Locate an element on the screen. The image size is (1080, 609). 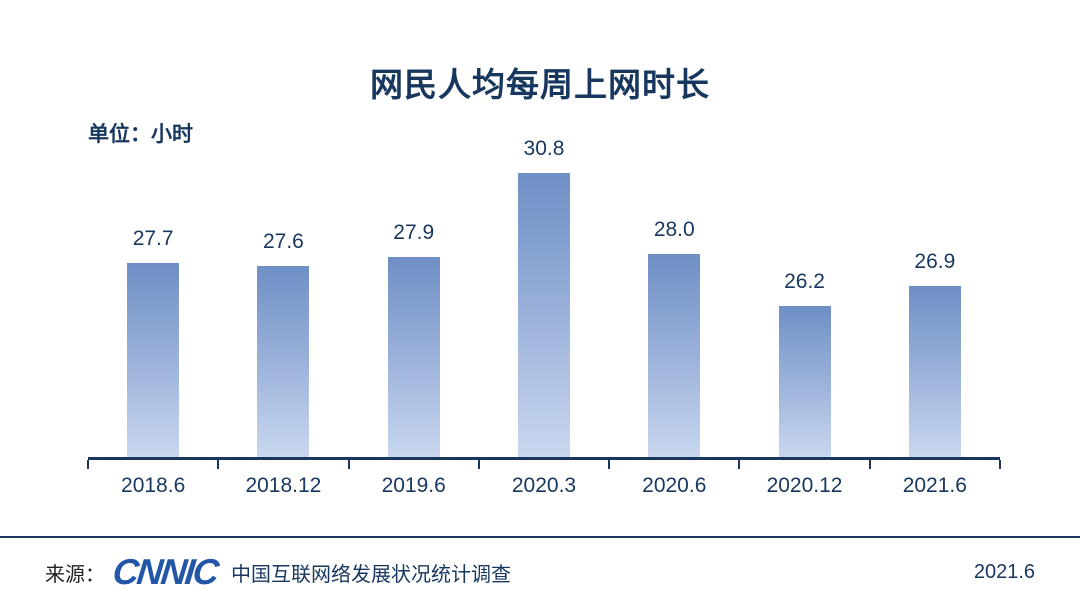
bar-column: 27.6 is located at coordinates (283, 343).